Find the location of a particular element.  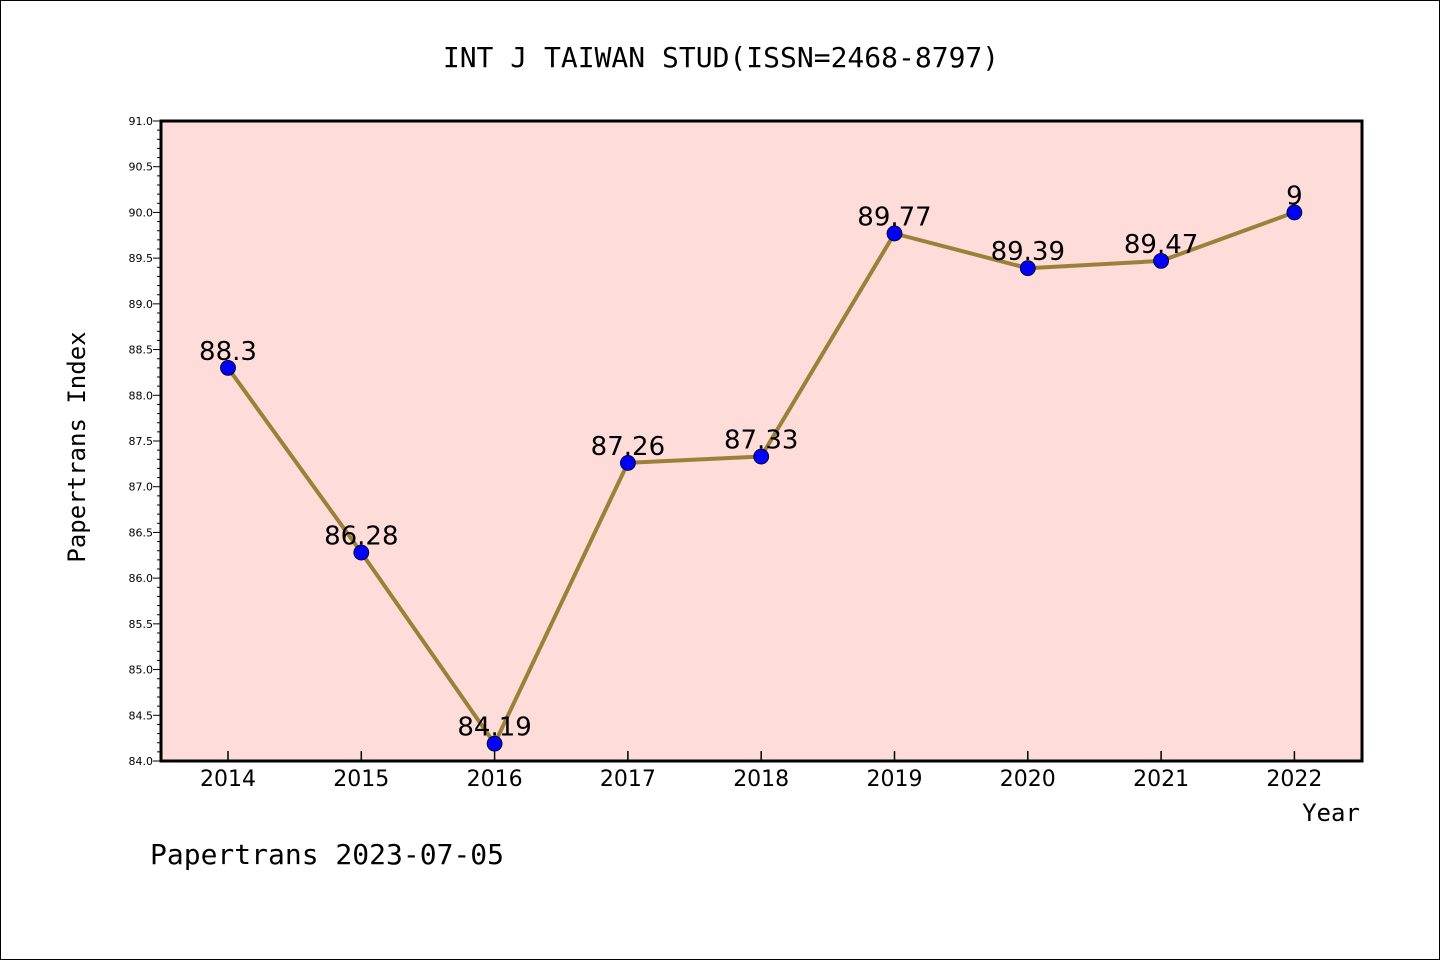

x-tick-label: 2019 is located at coordinates (895, 779).